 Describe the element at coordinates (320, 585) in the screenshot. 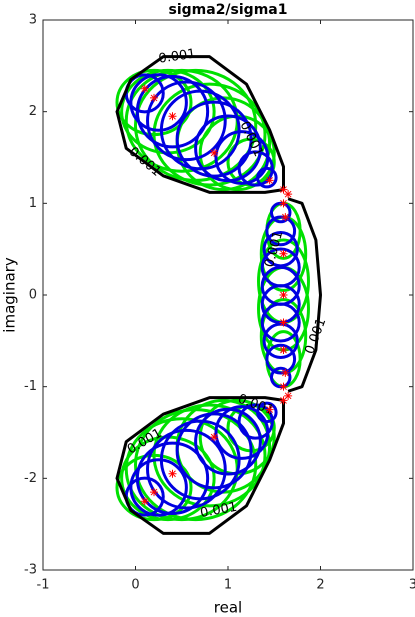

I see `x-tick-label: 2` at that location.